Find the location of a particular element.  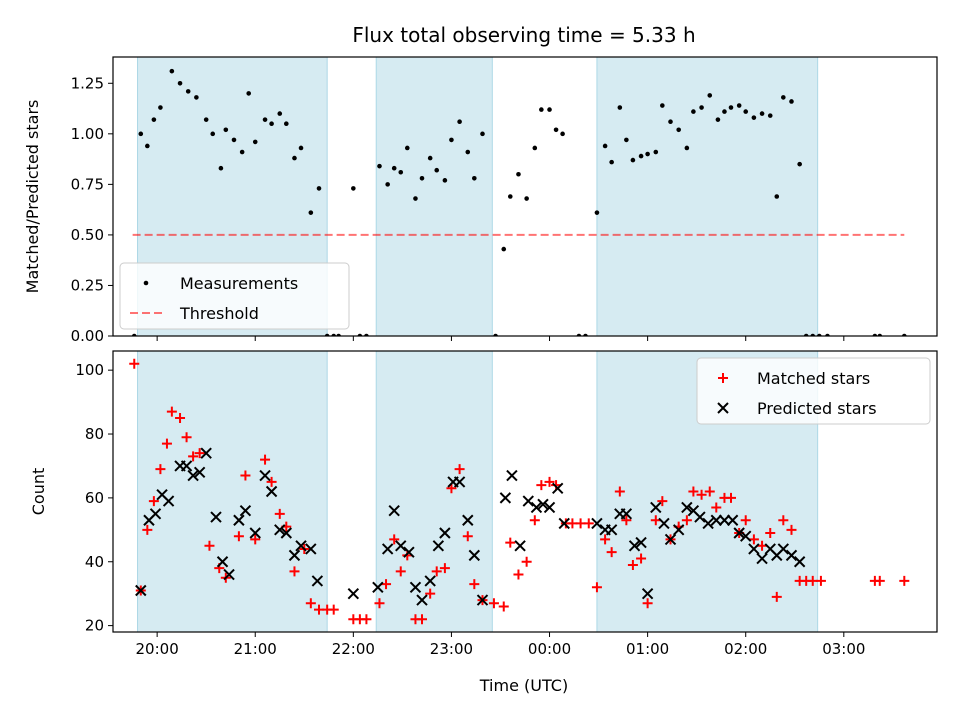

legend-box is located at coordinates (813, 391).